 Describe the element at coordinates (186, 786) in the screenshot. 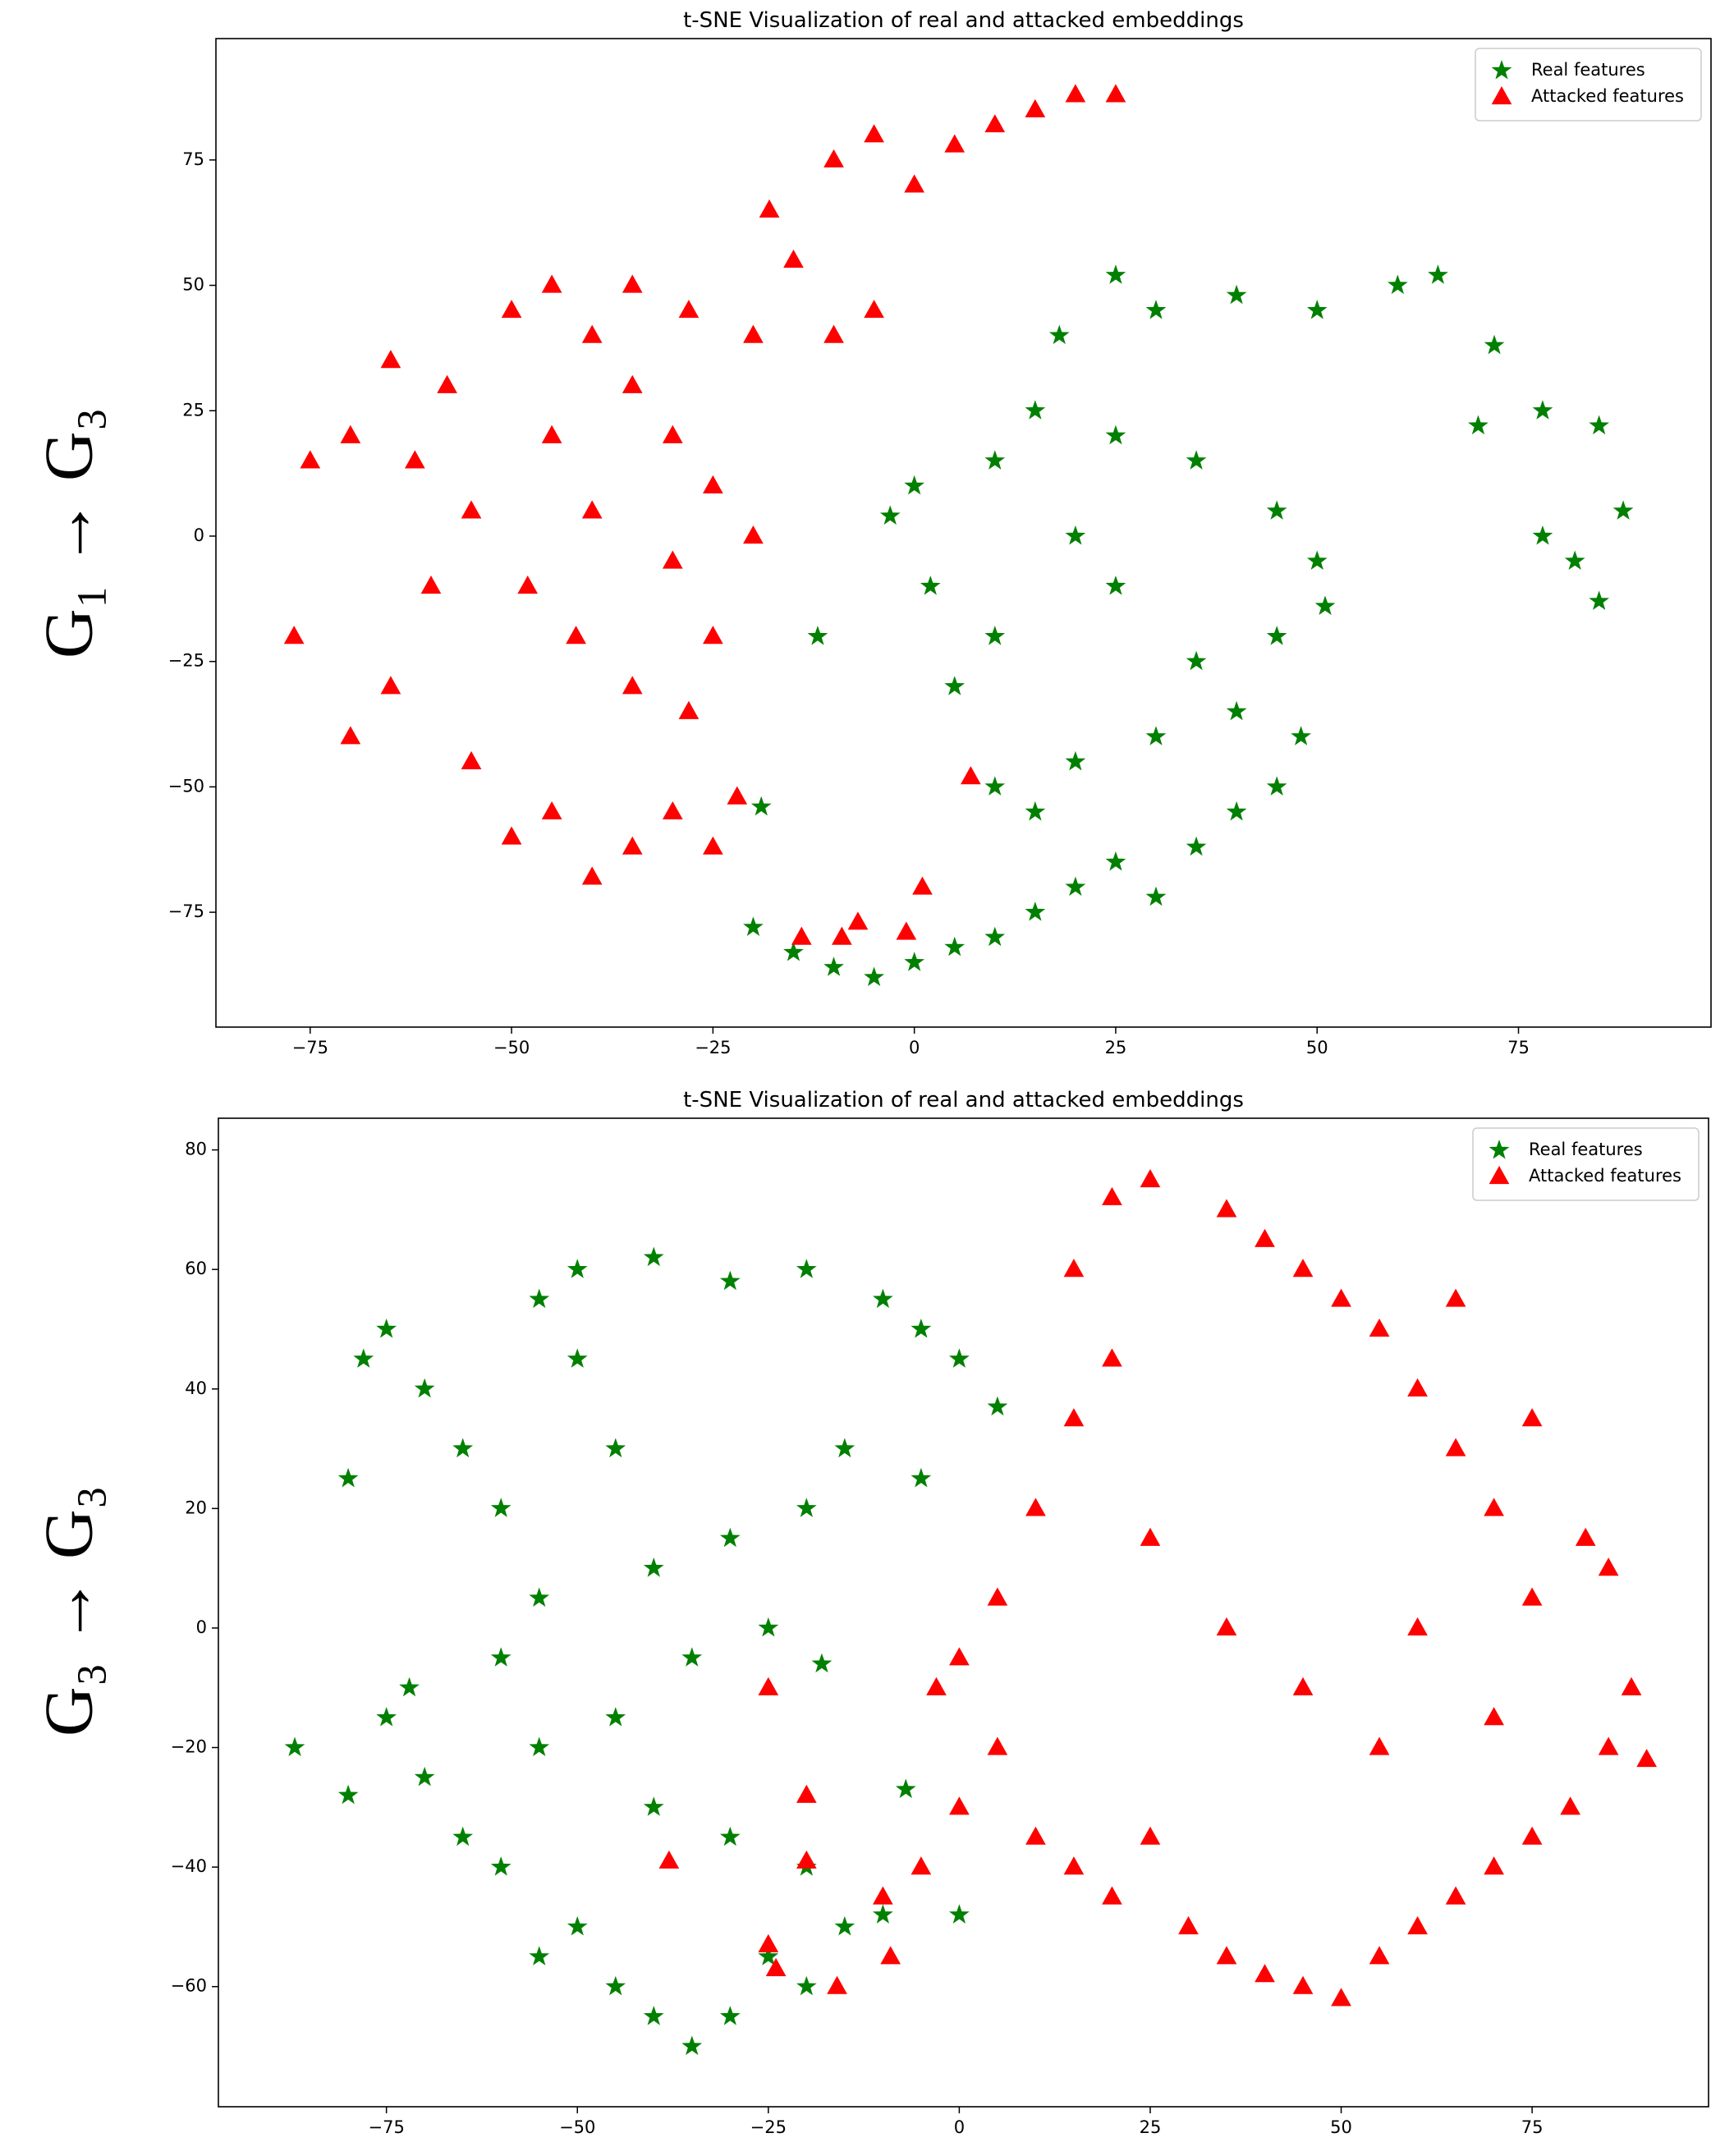

I see `y-tick-label: −50` at that location.